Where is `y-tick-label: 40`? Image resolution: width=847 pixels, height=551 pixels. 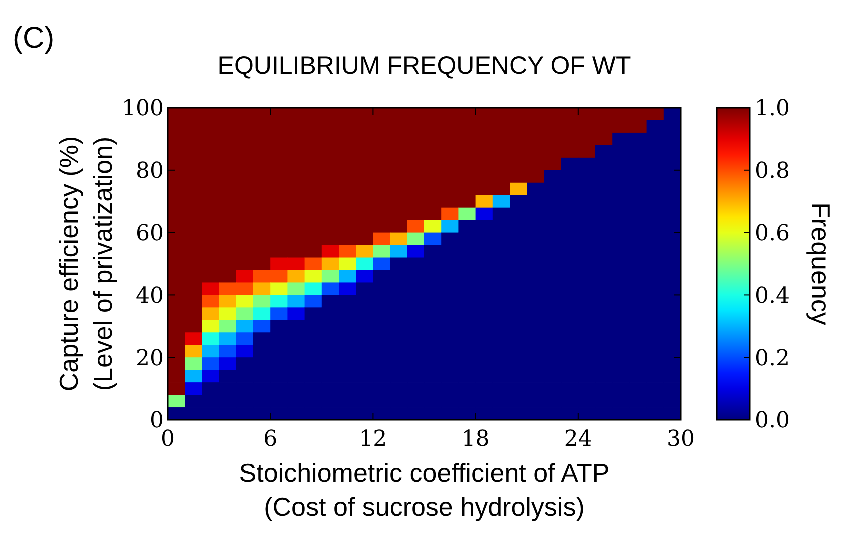 y-tick-label: 40 is located at coordinates (150, 296).